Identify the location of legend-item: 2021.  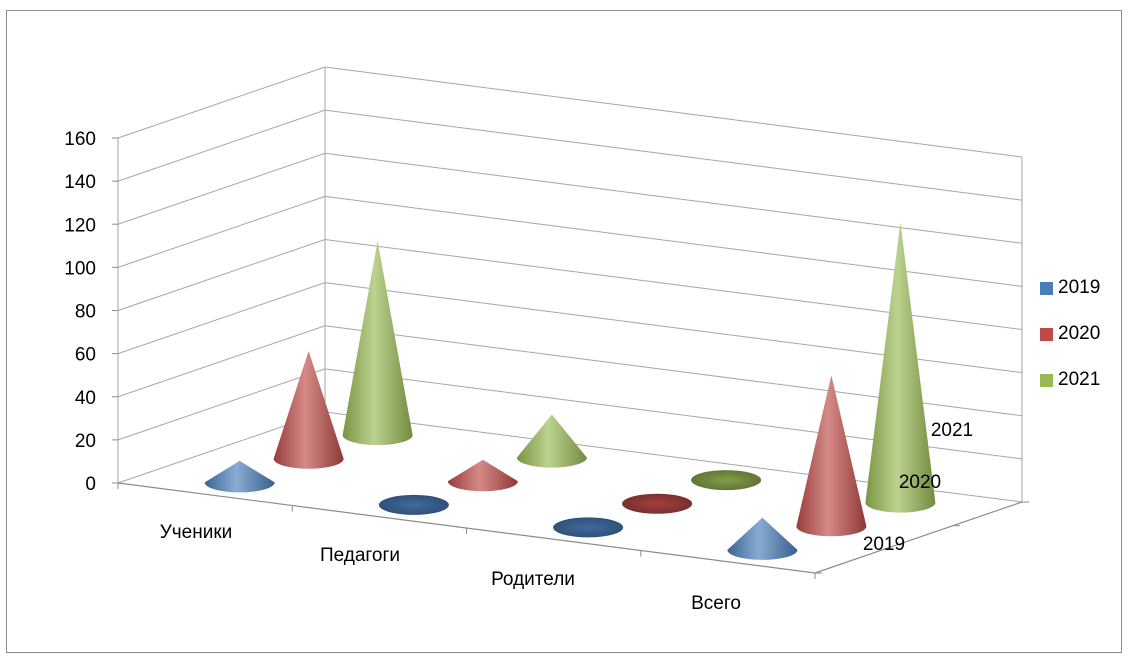
(1083, 379).